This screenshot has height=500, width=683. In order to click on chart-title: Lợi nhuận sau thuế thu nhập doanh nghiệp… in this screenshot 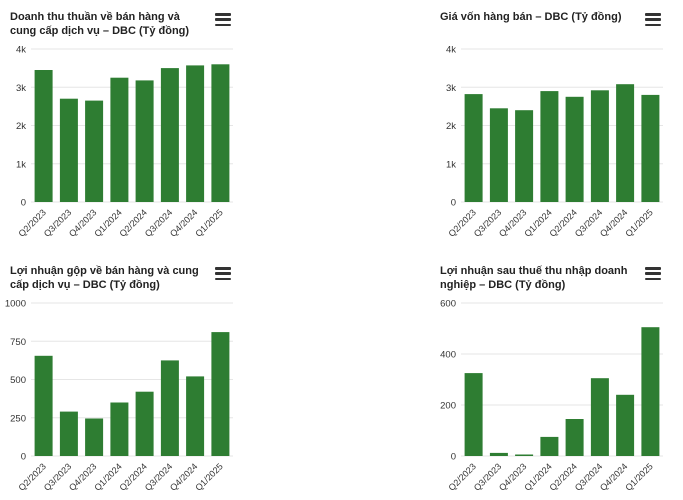, I will do `click(534, 278)`.